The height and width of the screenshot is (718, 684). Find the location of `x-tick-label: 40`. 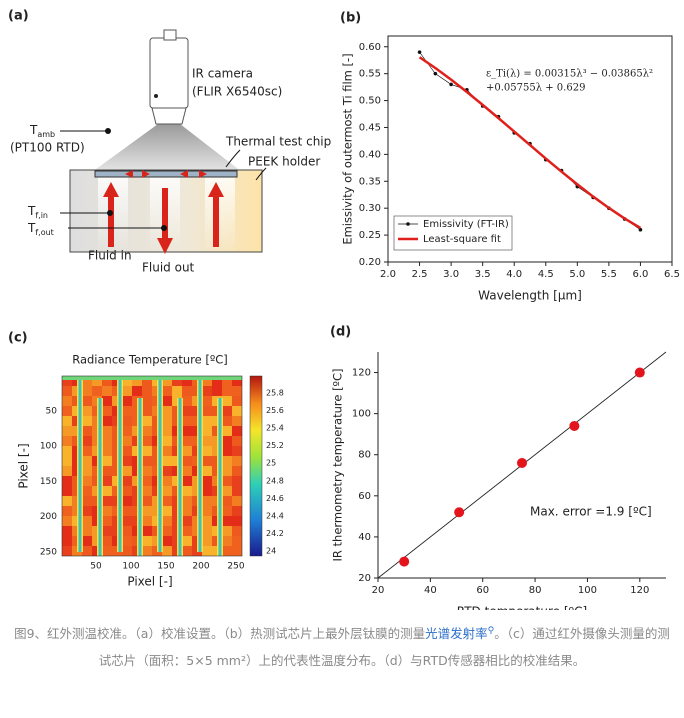

x-tick-label: 40 is located at coordinates (430, 590).